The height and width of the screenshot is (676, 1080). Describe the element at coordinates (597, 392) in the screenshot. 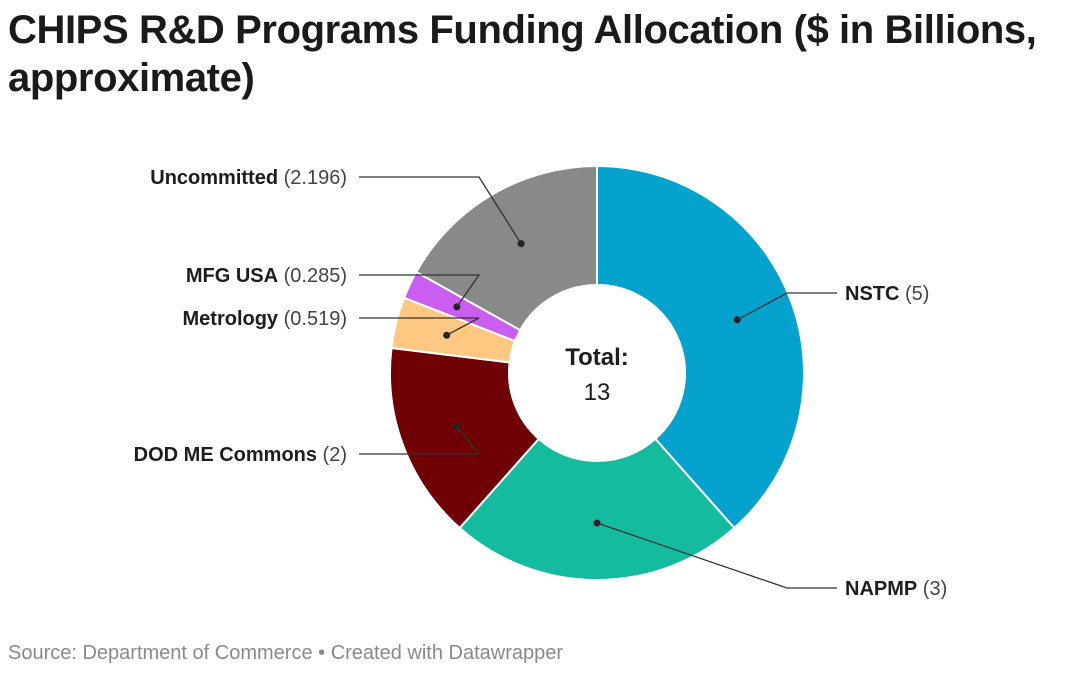

I see `center-total-value: 13` at that location.